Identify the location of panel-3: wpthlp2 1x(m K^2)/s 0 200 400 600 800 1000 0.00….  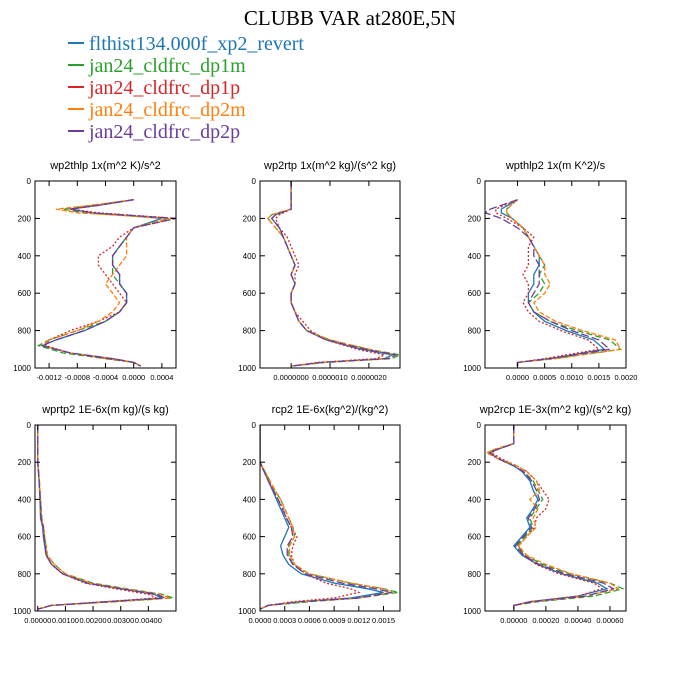
(550, 271).